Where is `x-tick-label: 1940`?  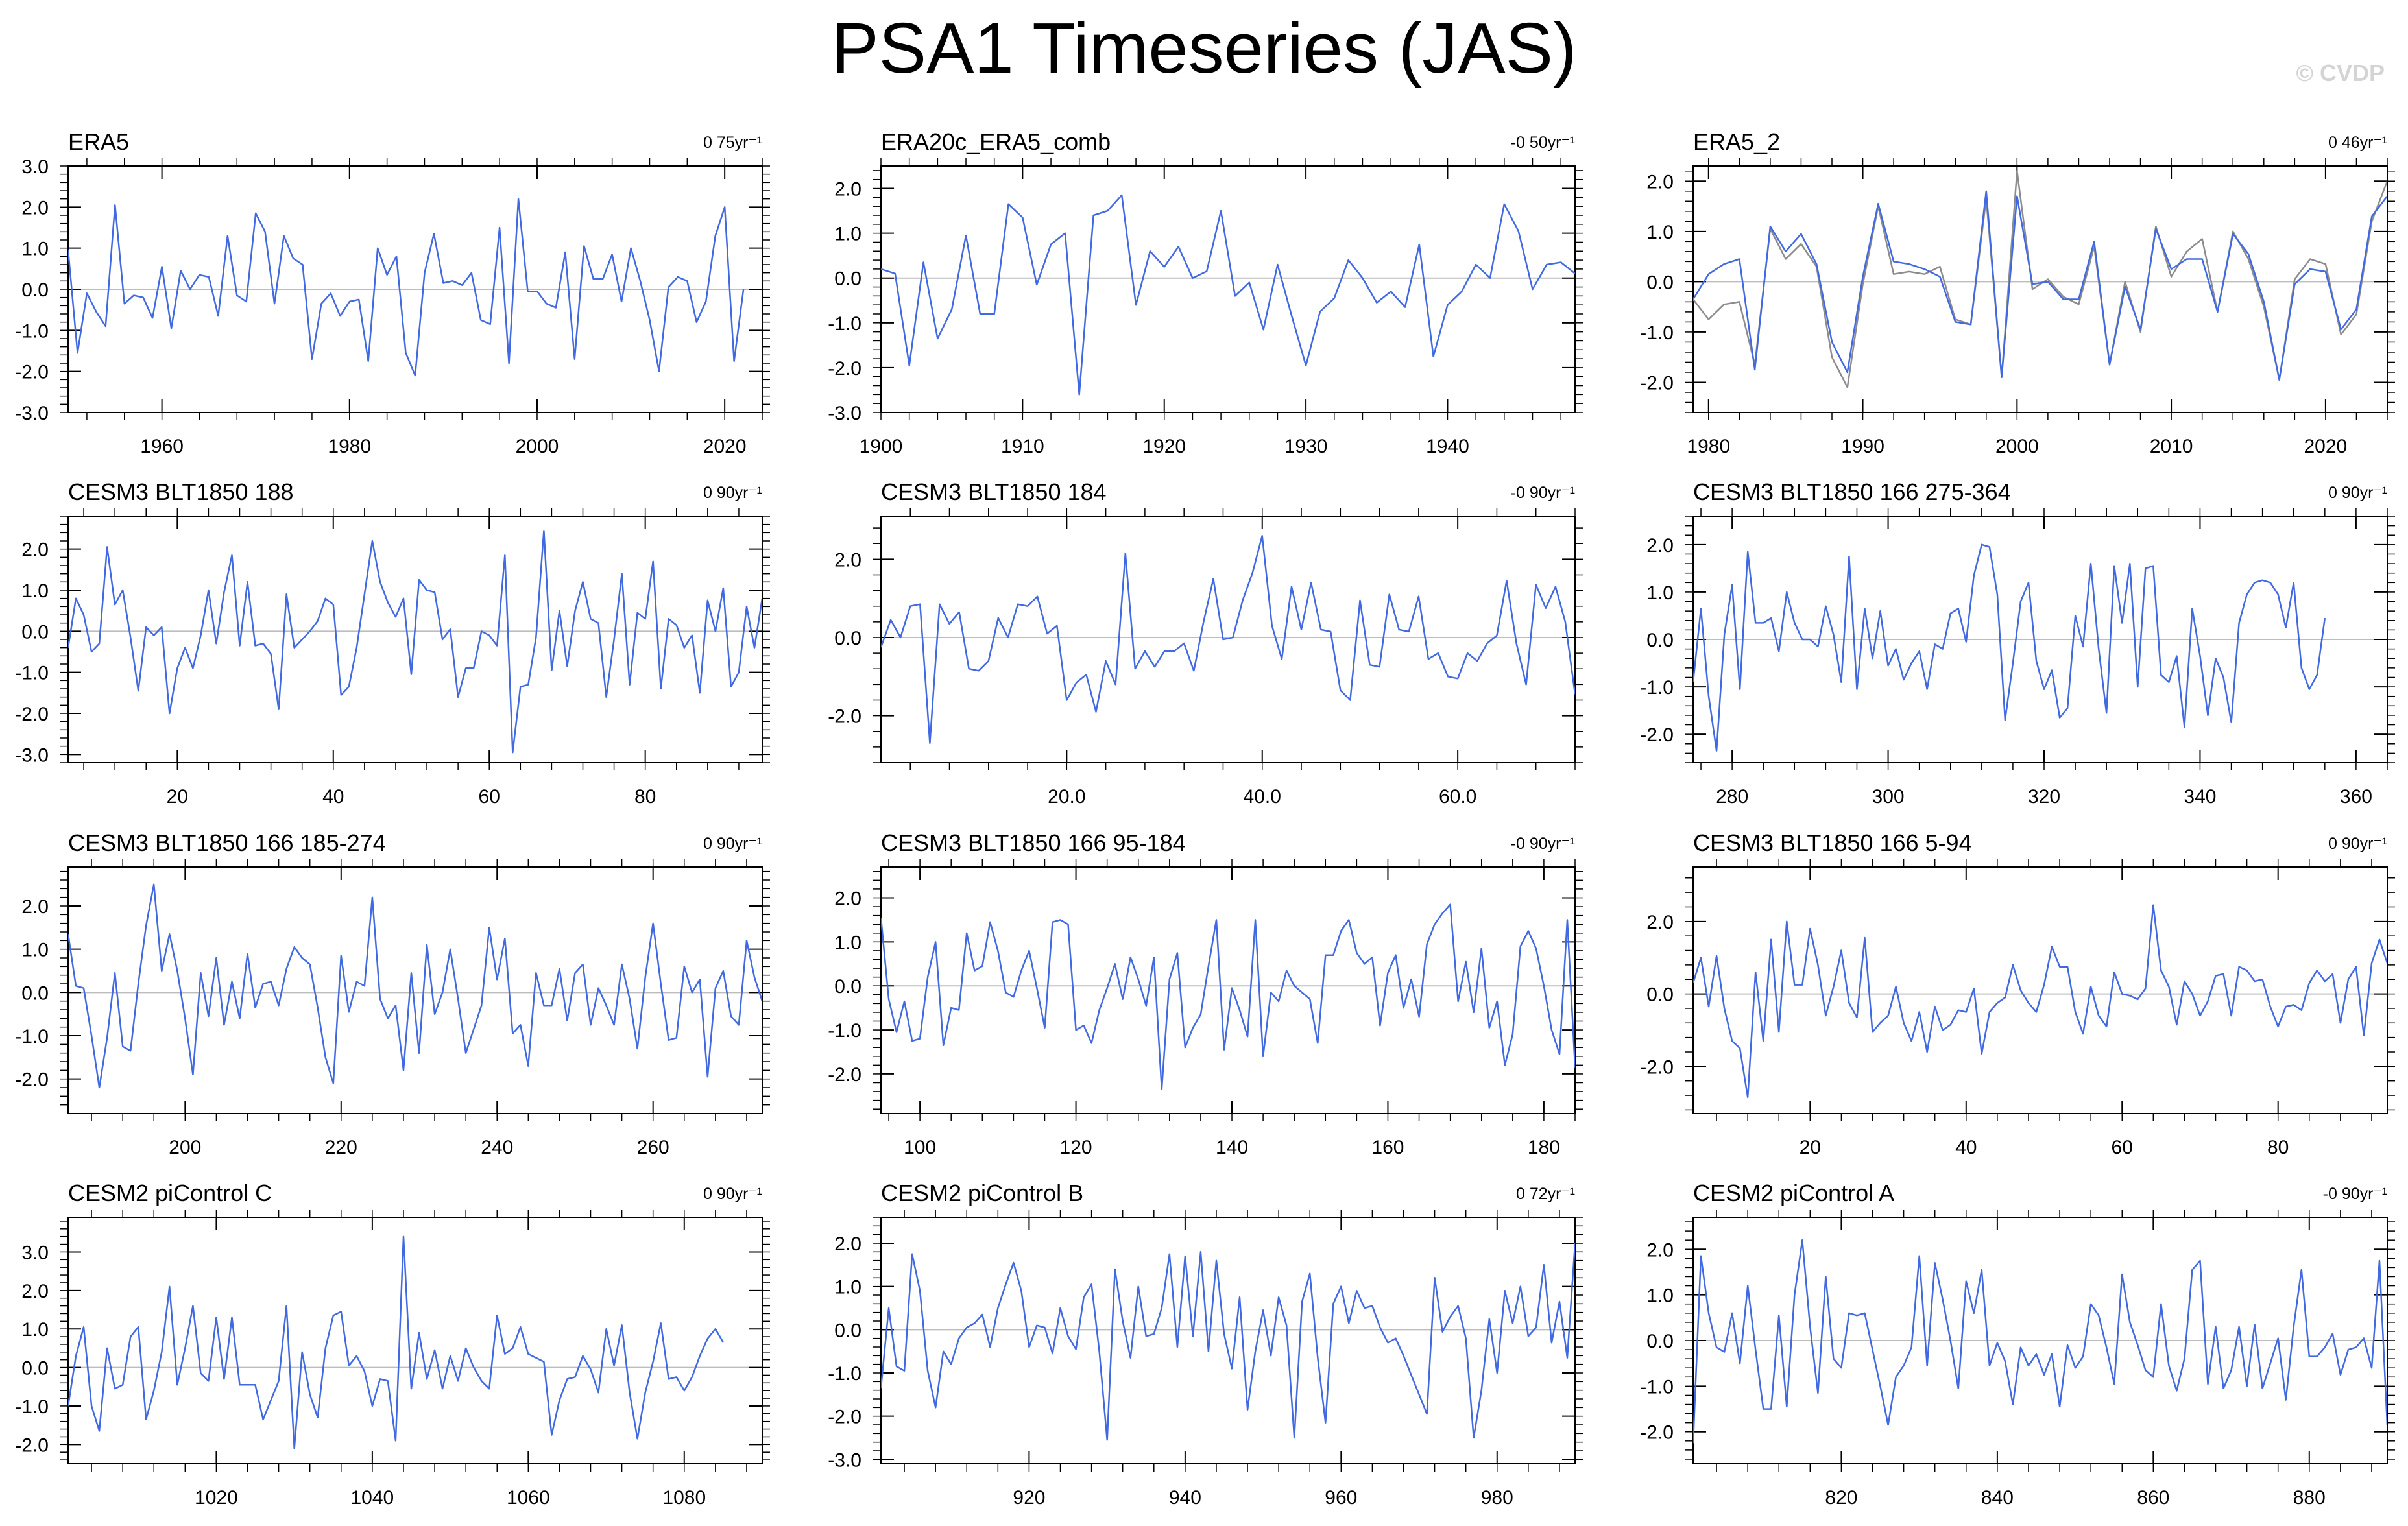
x-tick-label: 1940 is located at coordinates (1447, 446).